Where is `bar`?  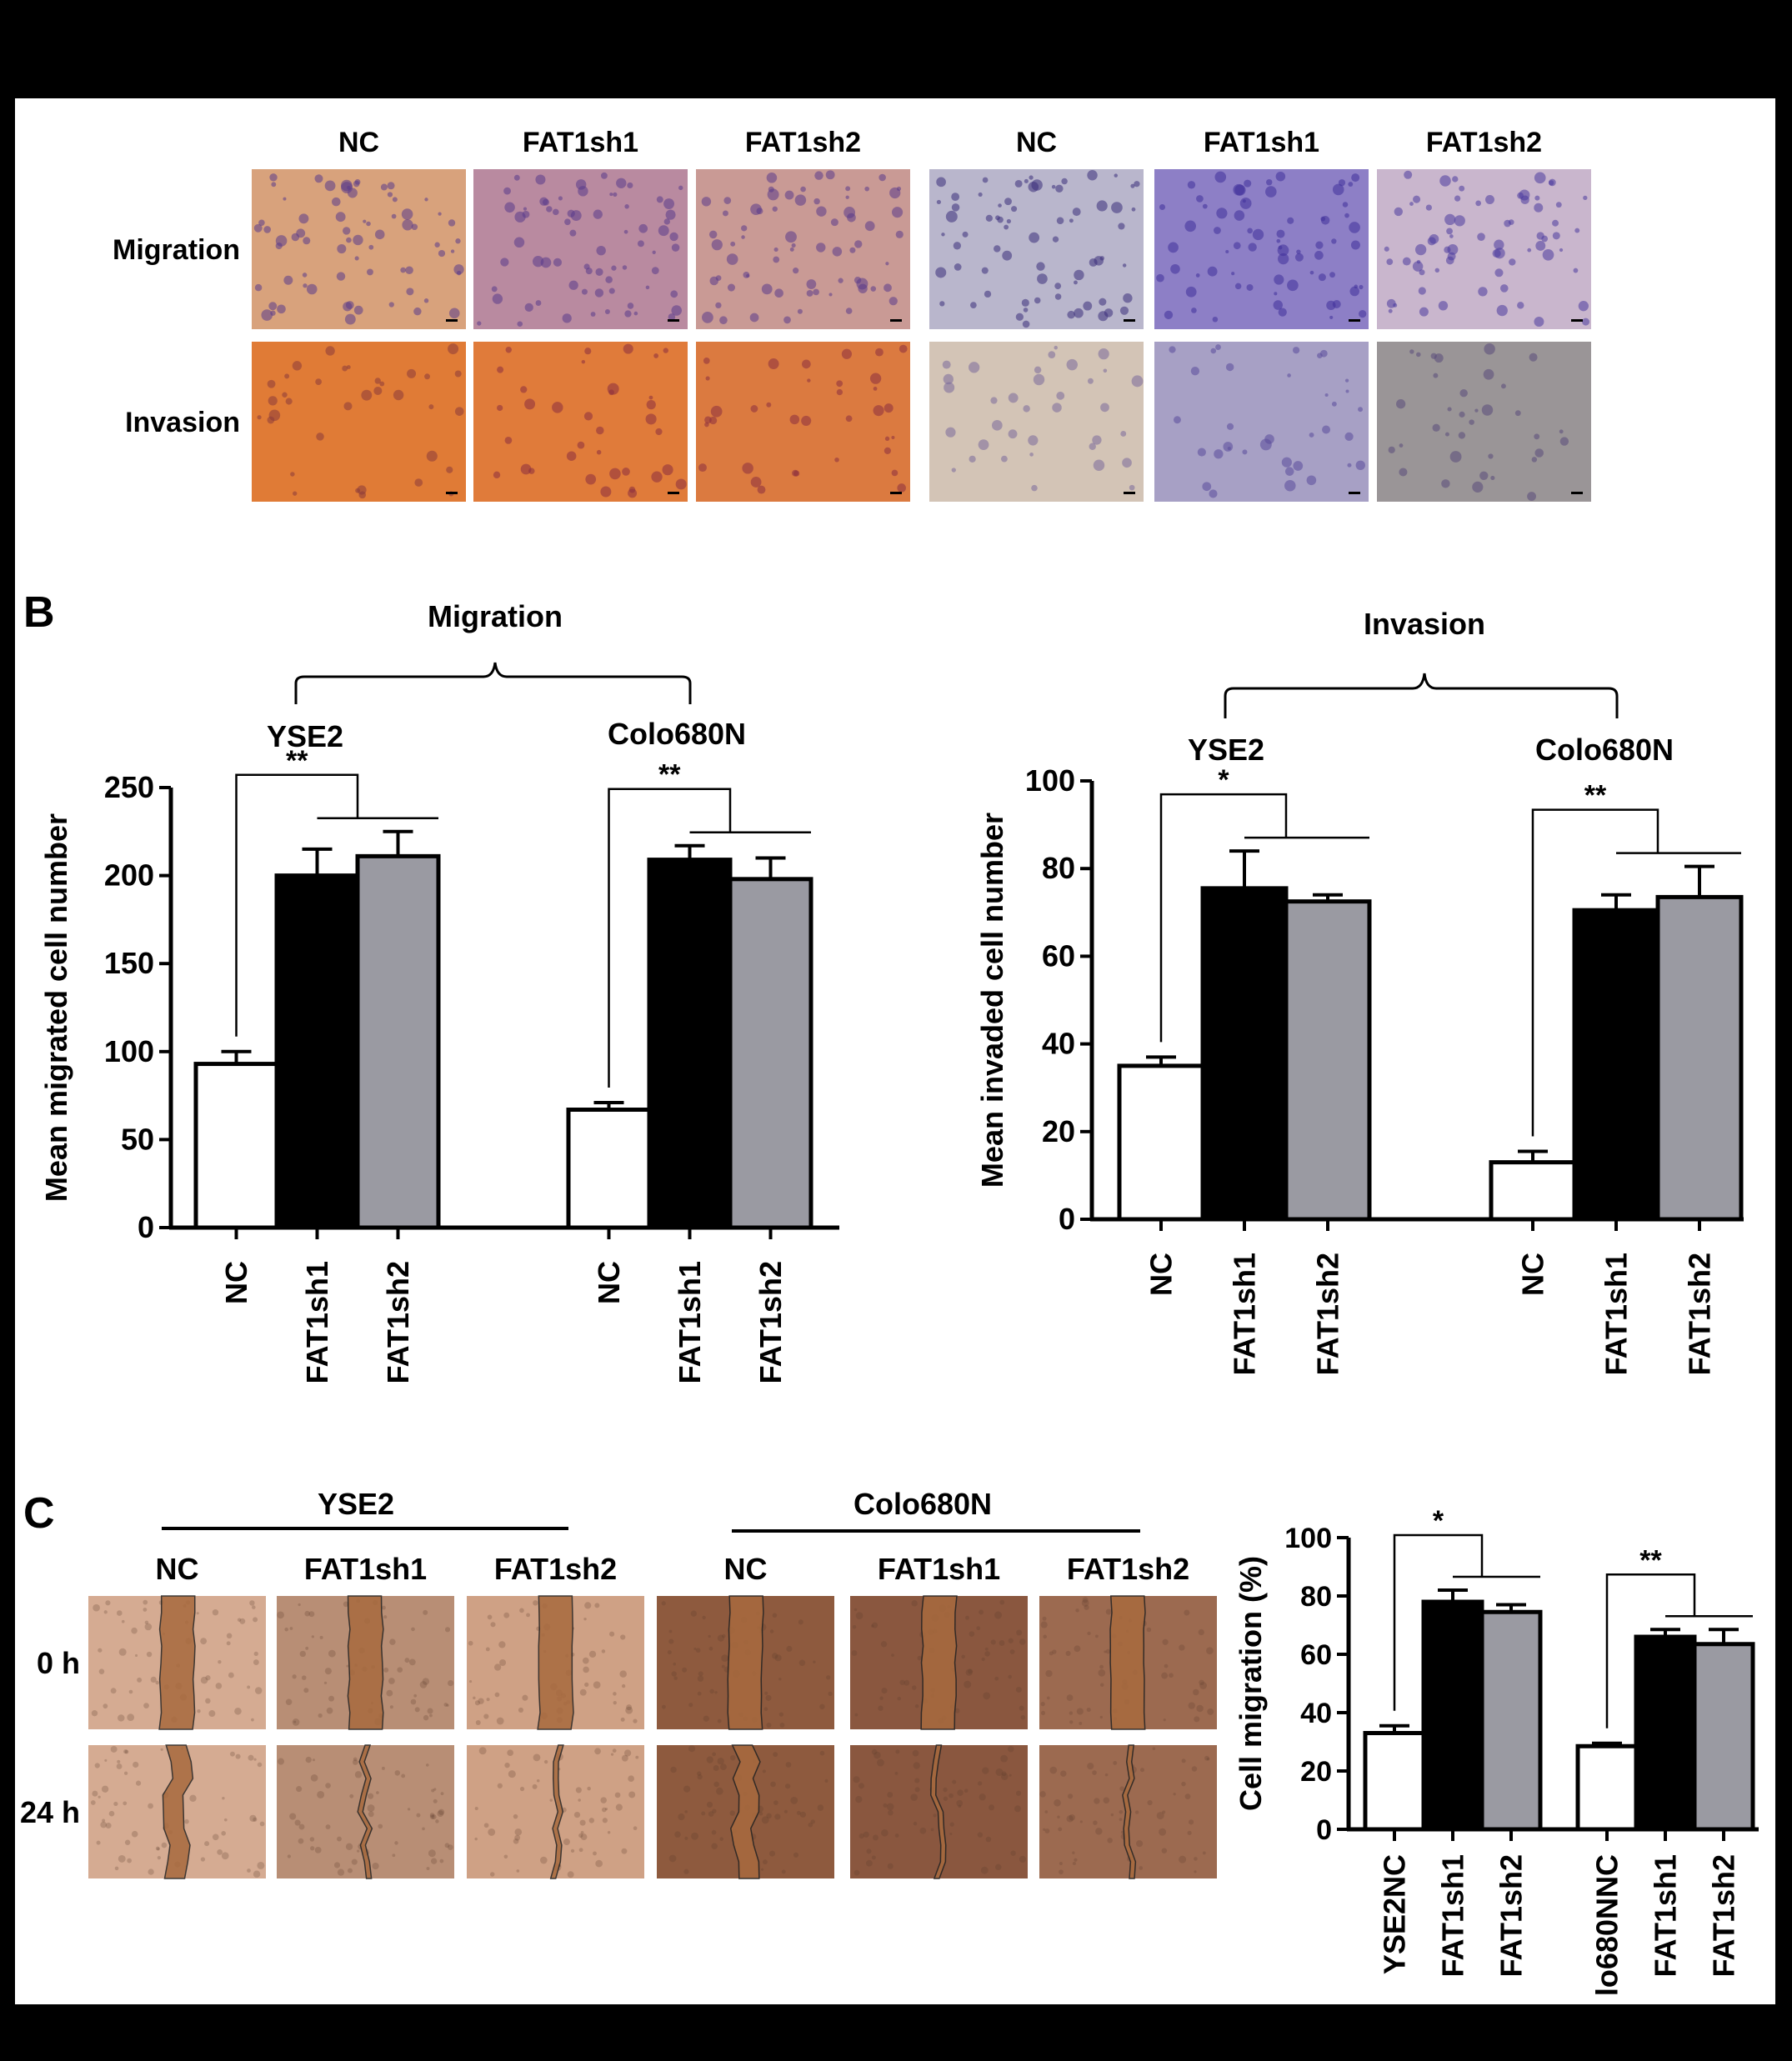 bar is located at coordinates (1533, 1191).